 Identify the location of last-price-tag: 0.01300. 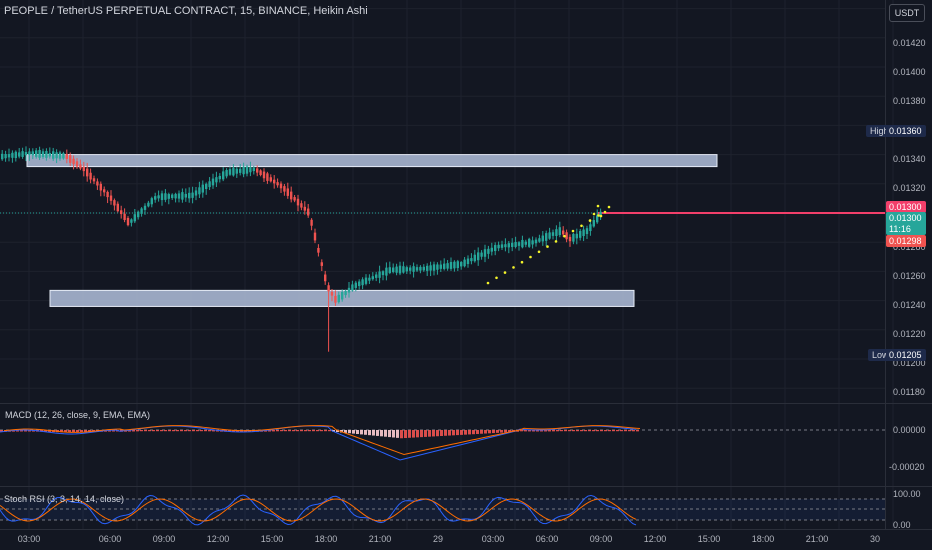
(906, 218).